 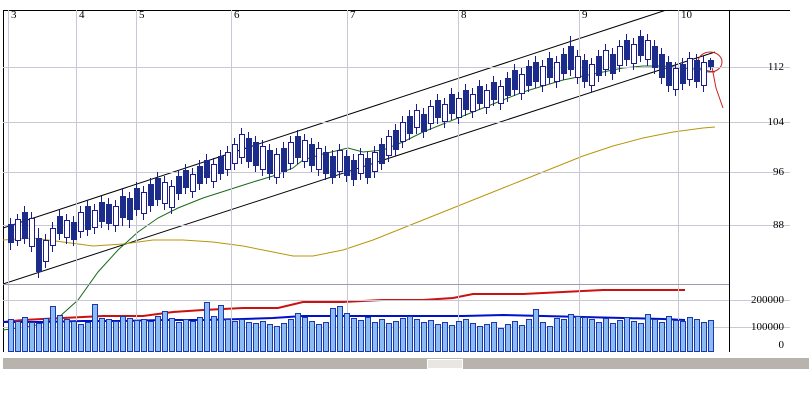 What do you see at coordinates (778, 225) in the screenshot?
I see `price-axis-label: 88` at bounding box center [778, 225].